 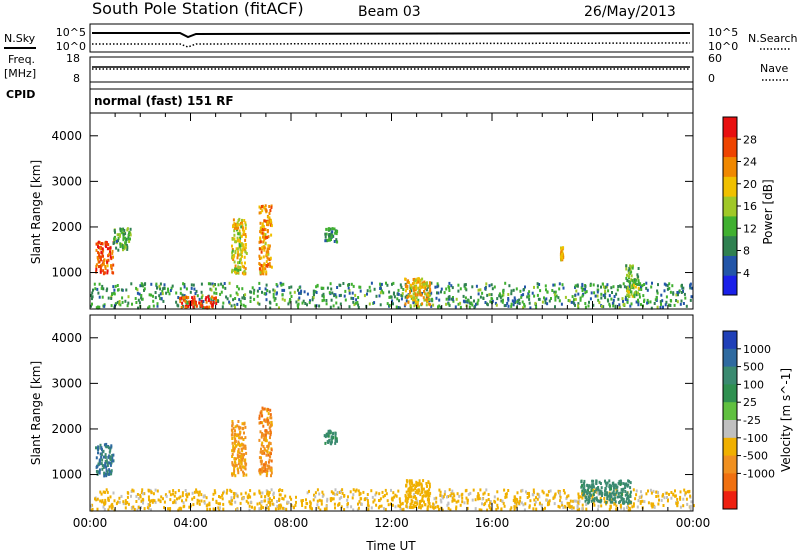 What do you see at coordinates (492, 523) in the screenshot?
I see `x-tick-label: 16:00` at bounding box center [492, 523].